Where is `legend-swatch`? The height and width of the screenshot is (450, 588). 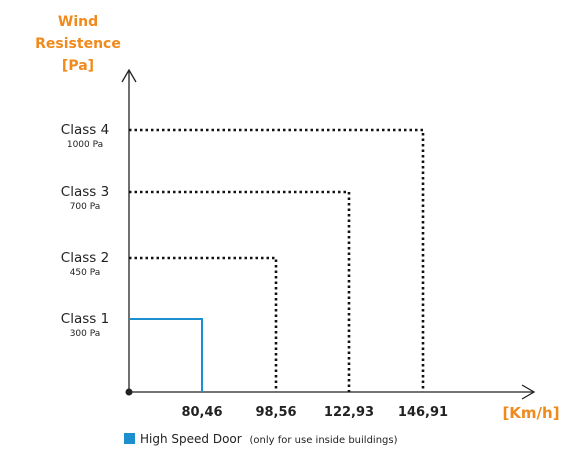
legend-swatch is located at coordinates (129, 438).